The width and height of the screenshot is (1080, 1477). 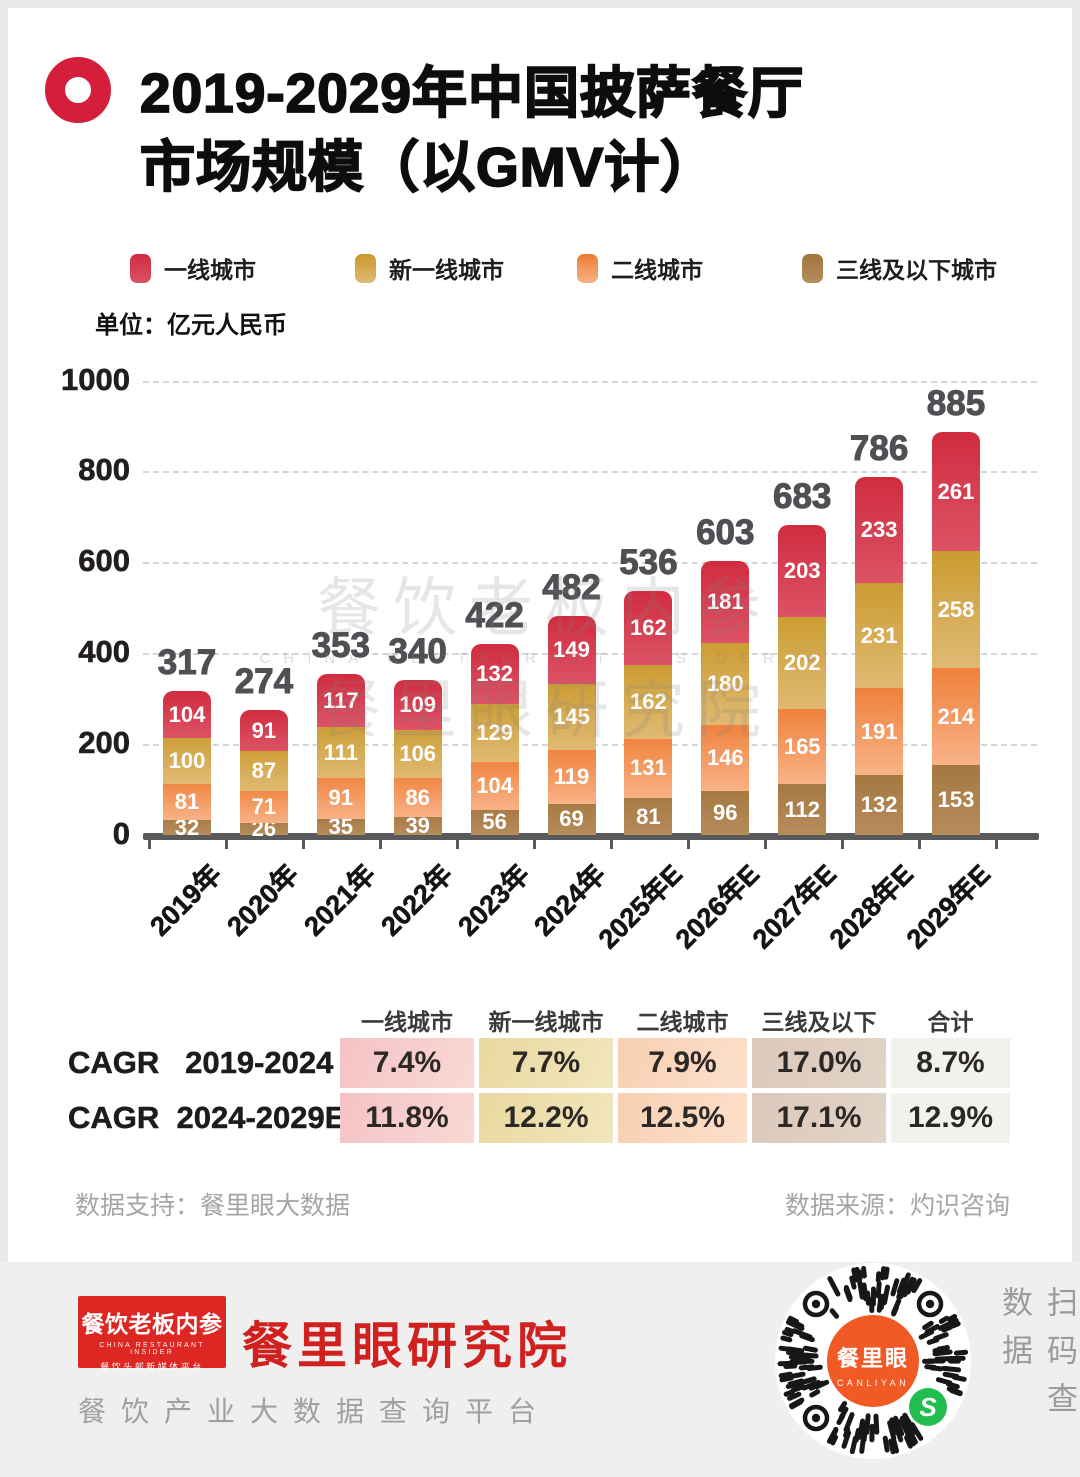 What do you see at coordinates (104, 561) in the screenshot?
I see `y-axis-tick-label: 600` at bounding box center [104, 561].